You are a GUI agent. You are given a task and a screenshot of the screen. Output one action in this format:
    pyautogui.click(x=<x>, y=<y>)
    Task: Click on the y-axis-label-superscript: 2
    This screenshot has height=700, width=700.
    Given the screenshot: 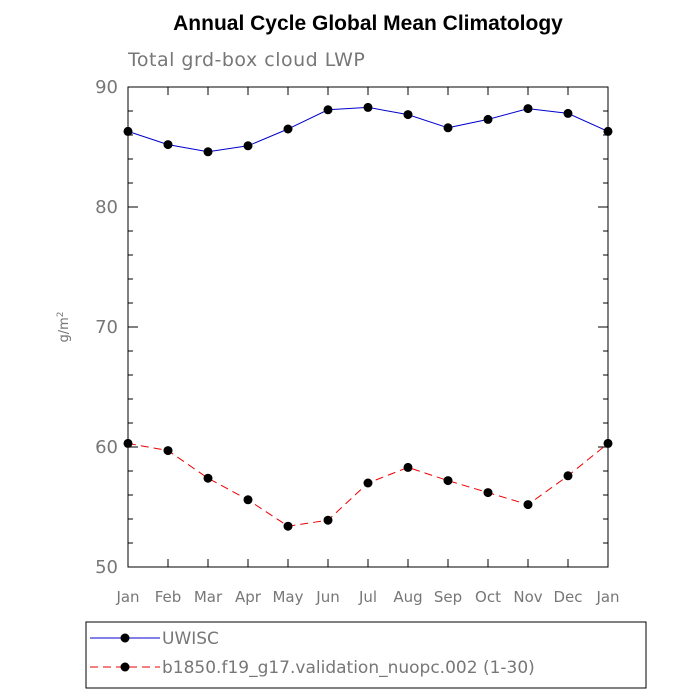 What is the action you would take?
    pyautogui.click(x=61, y=314)
    